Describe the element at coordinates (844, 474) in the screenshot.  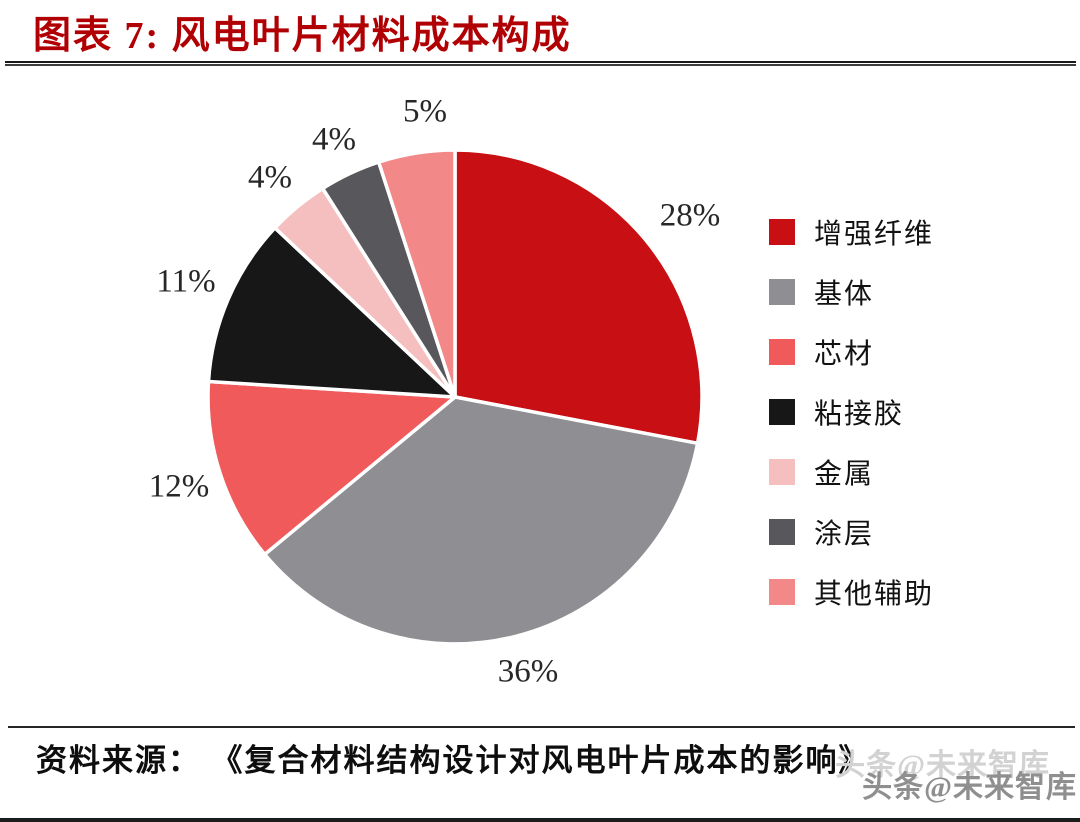
I see `legend-label: 金属` at that location.